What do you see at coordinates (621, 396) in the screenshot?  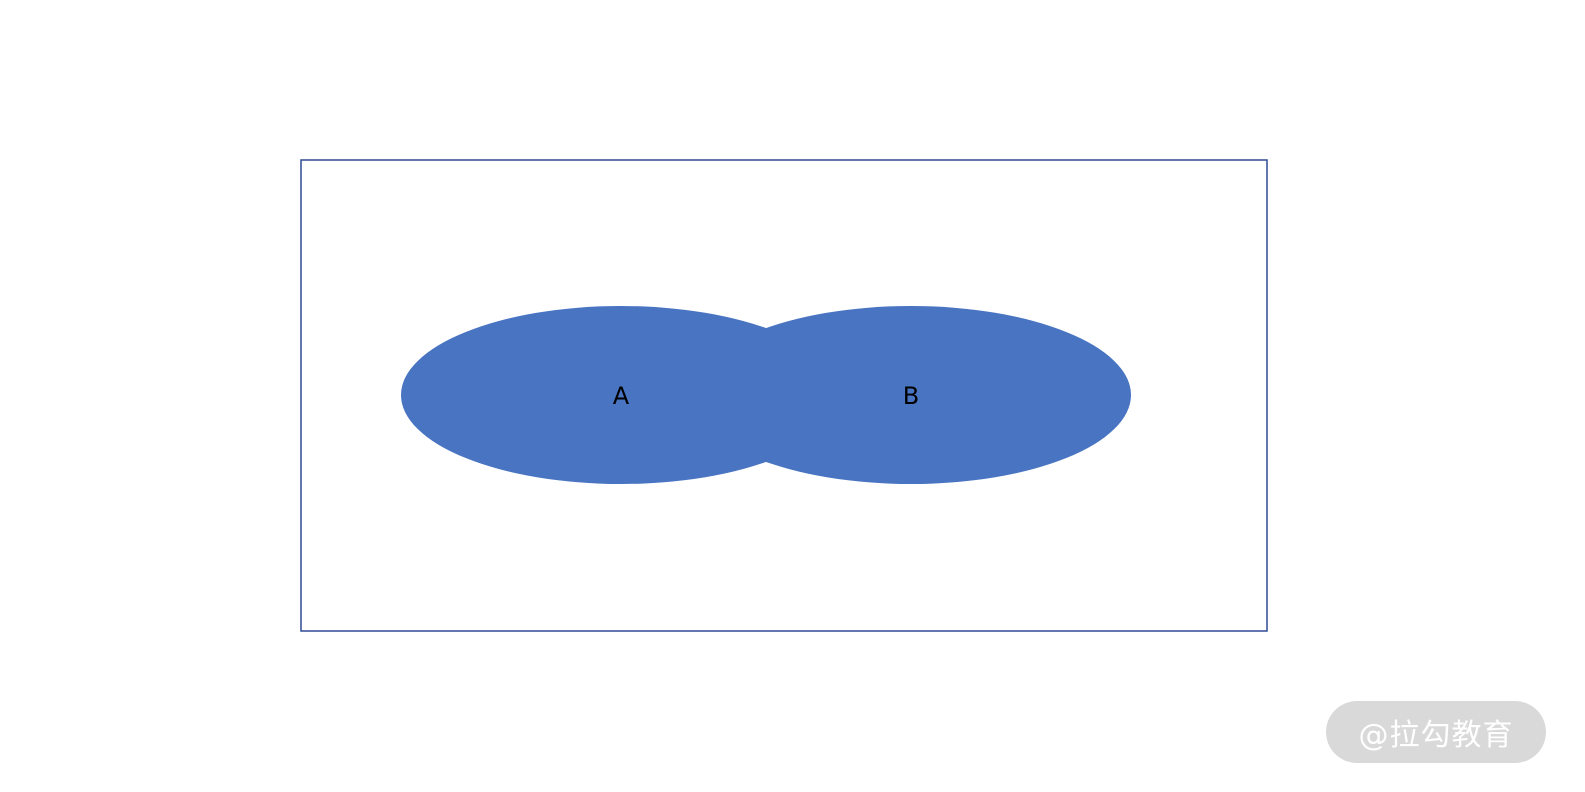 I see `ellipse-a-label: A` at bounding box center [621, 396].